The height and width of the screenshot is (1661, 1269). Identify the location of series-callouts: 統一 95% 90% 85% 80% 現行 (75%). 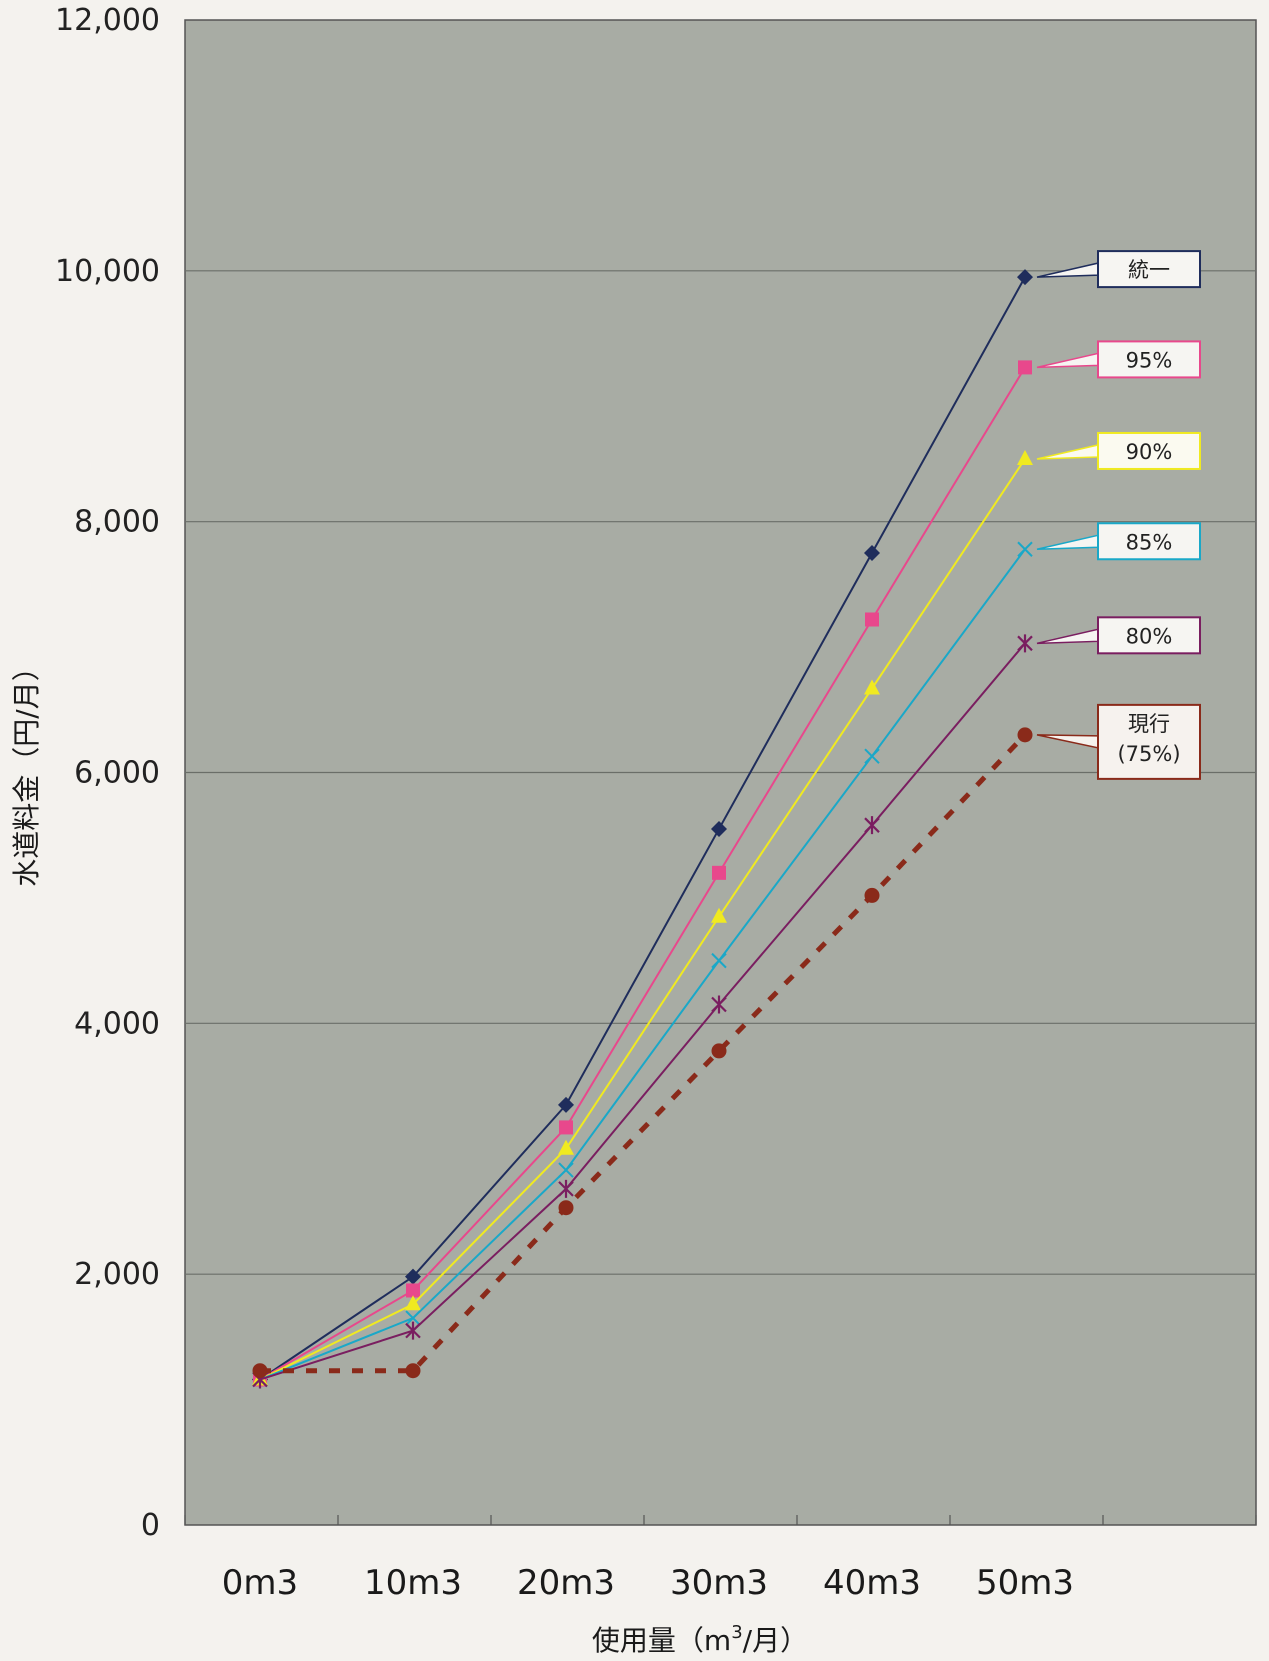
(1118, 515).